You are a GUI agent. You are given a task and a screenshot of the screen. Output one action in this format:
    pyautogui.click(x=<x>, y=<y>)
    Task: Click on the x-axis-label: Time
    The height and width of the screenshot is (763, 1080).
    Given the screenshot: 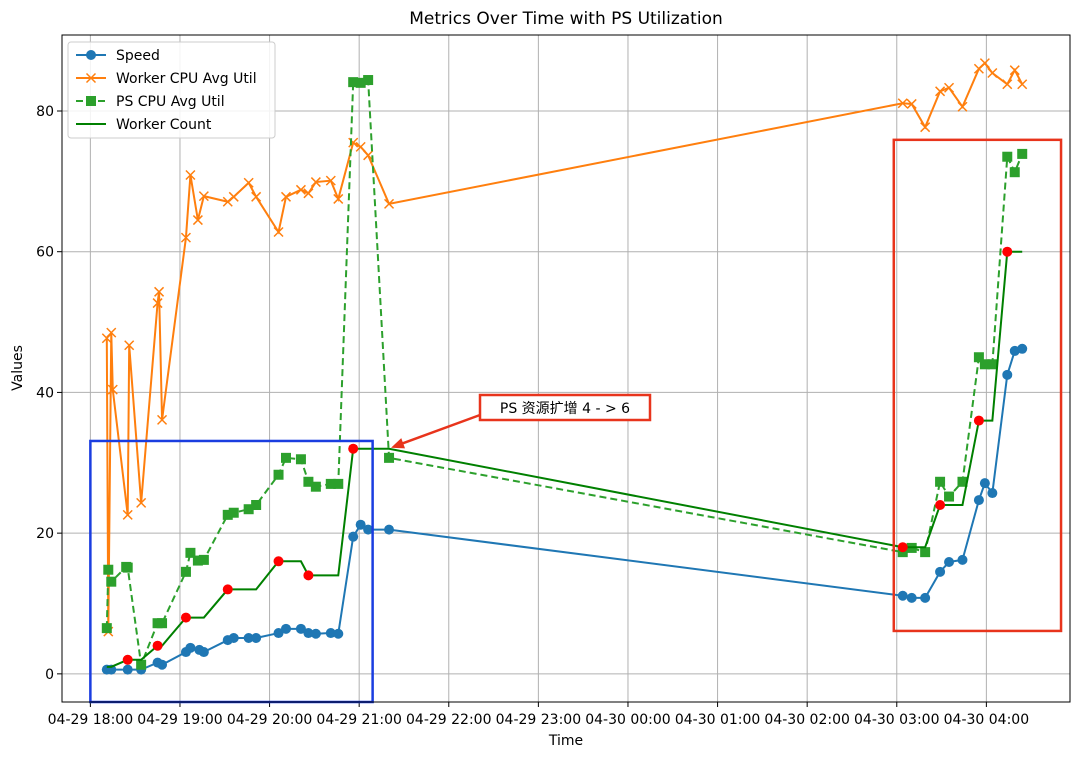 What is the action you would take?
    pyautogui.click(x=565, y=741)
    